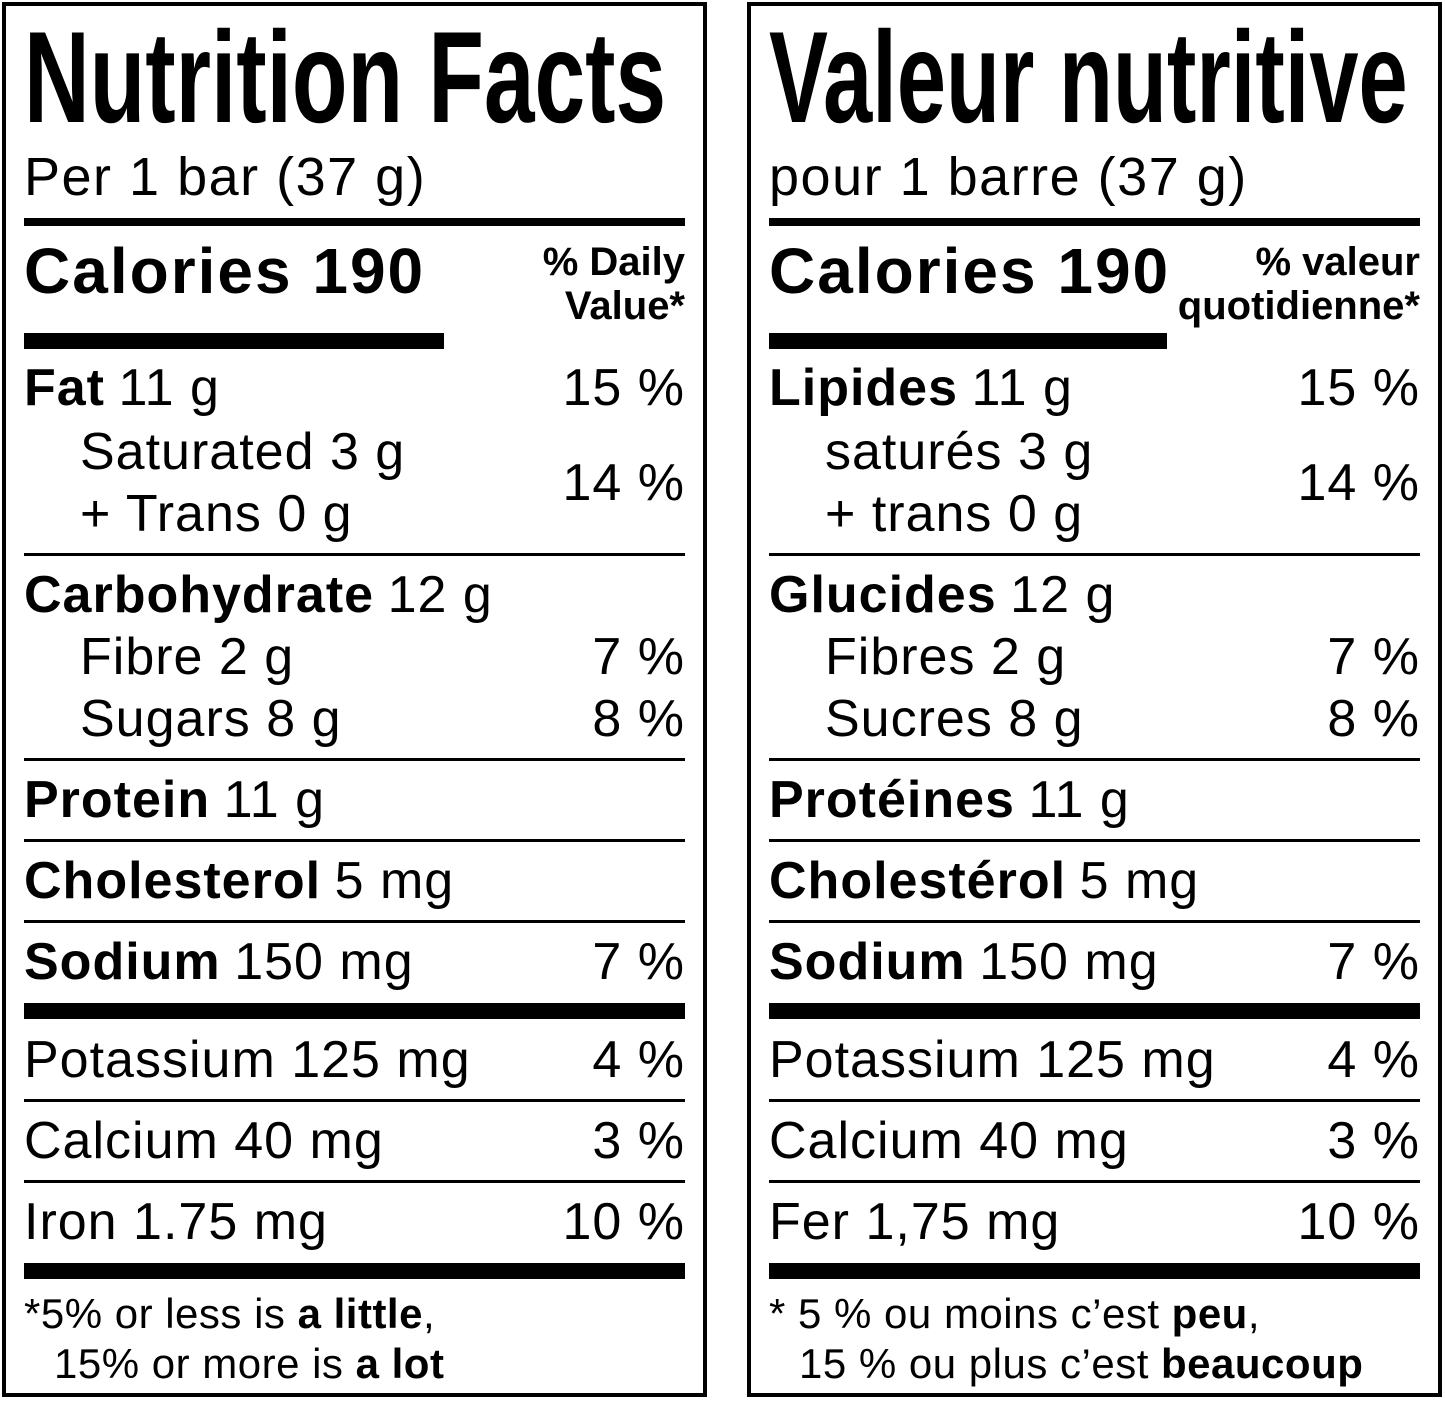 Image resolution: width=1445 pixels, height=1401 pixels. What do you see at coordinates (992, 1060) in the screenshot?
I see `potassium-fr-label: Potassium 125 mg` at bounding box center [992, 1060].